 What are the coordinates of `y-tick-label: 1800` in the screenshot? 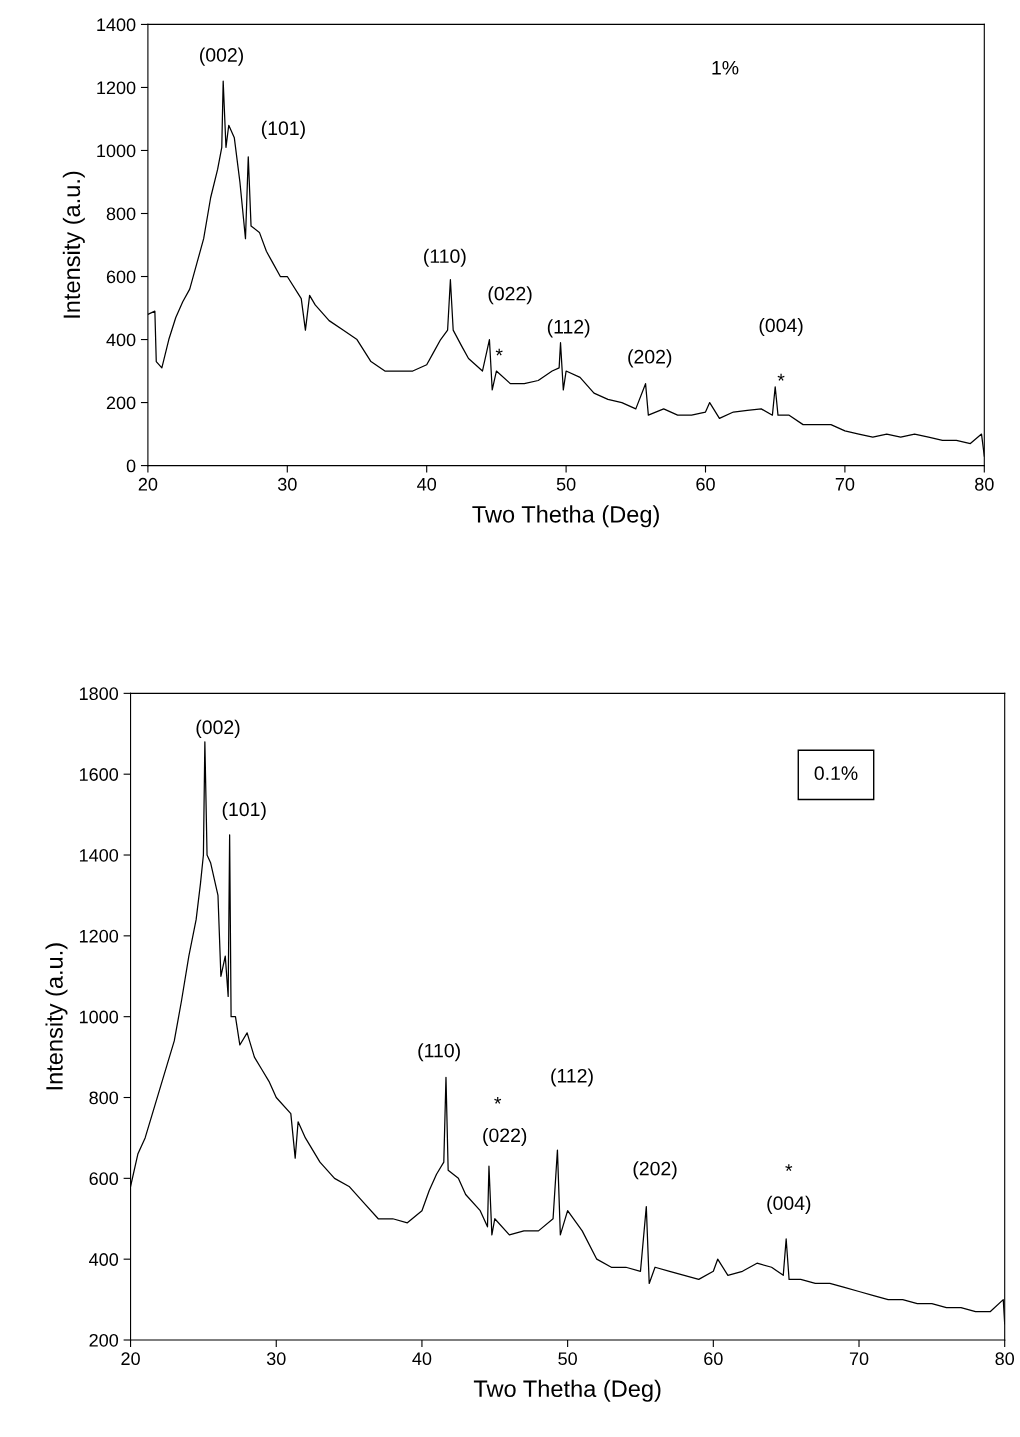 It's located at (99, 694).